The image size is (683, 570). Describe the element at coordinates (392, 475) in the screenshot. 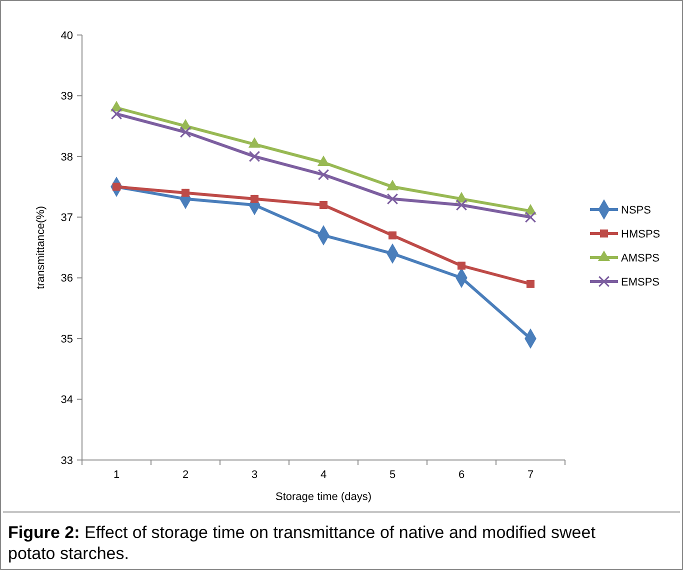

I see `x-tick-label: 5` at that location.